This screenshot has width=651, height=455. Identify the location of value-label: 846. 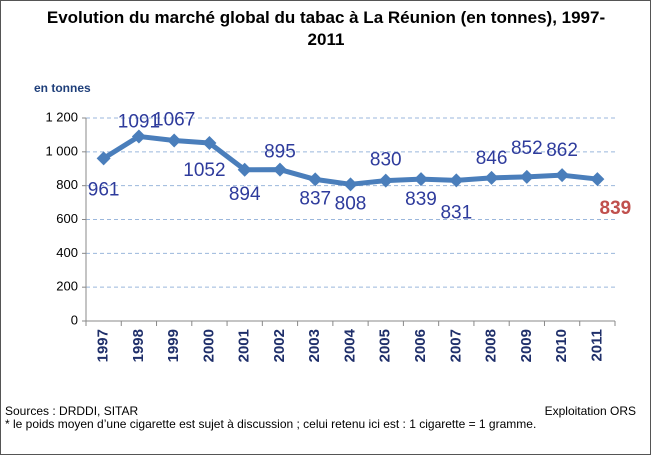
(492, 158).